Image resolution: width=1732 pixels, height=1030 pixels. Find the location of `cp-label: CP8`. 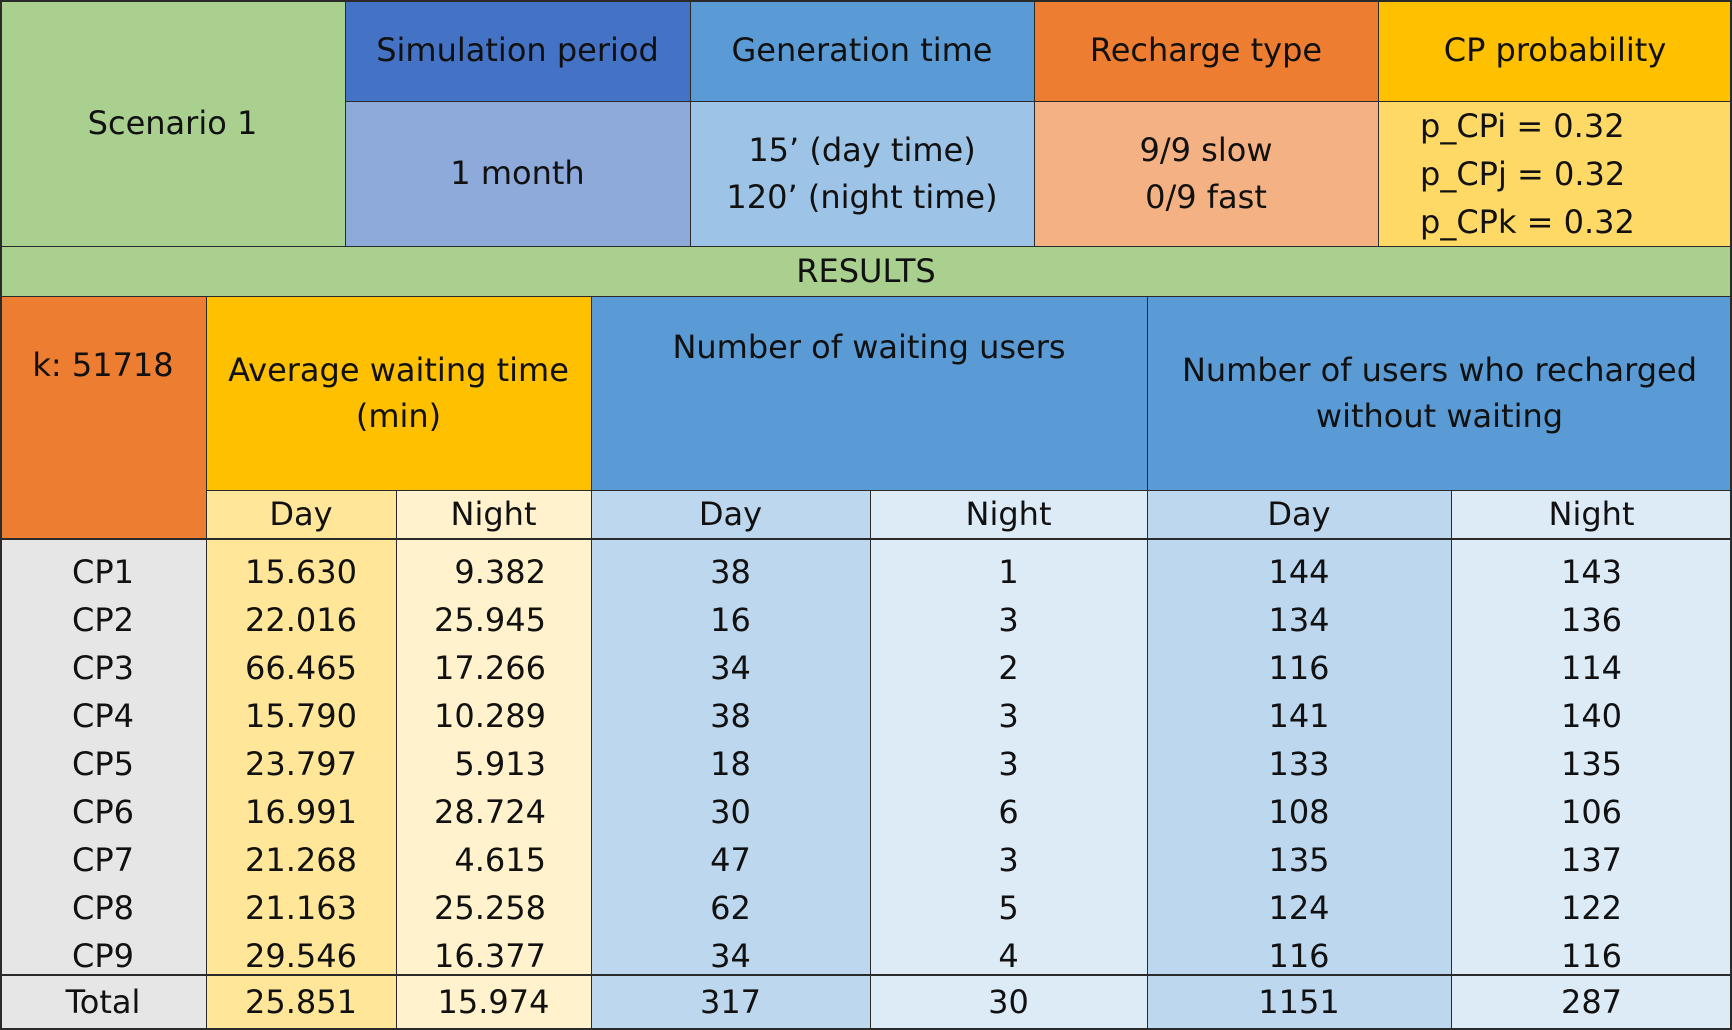

cp-label: CP8 is located at coordinates (103, 908).